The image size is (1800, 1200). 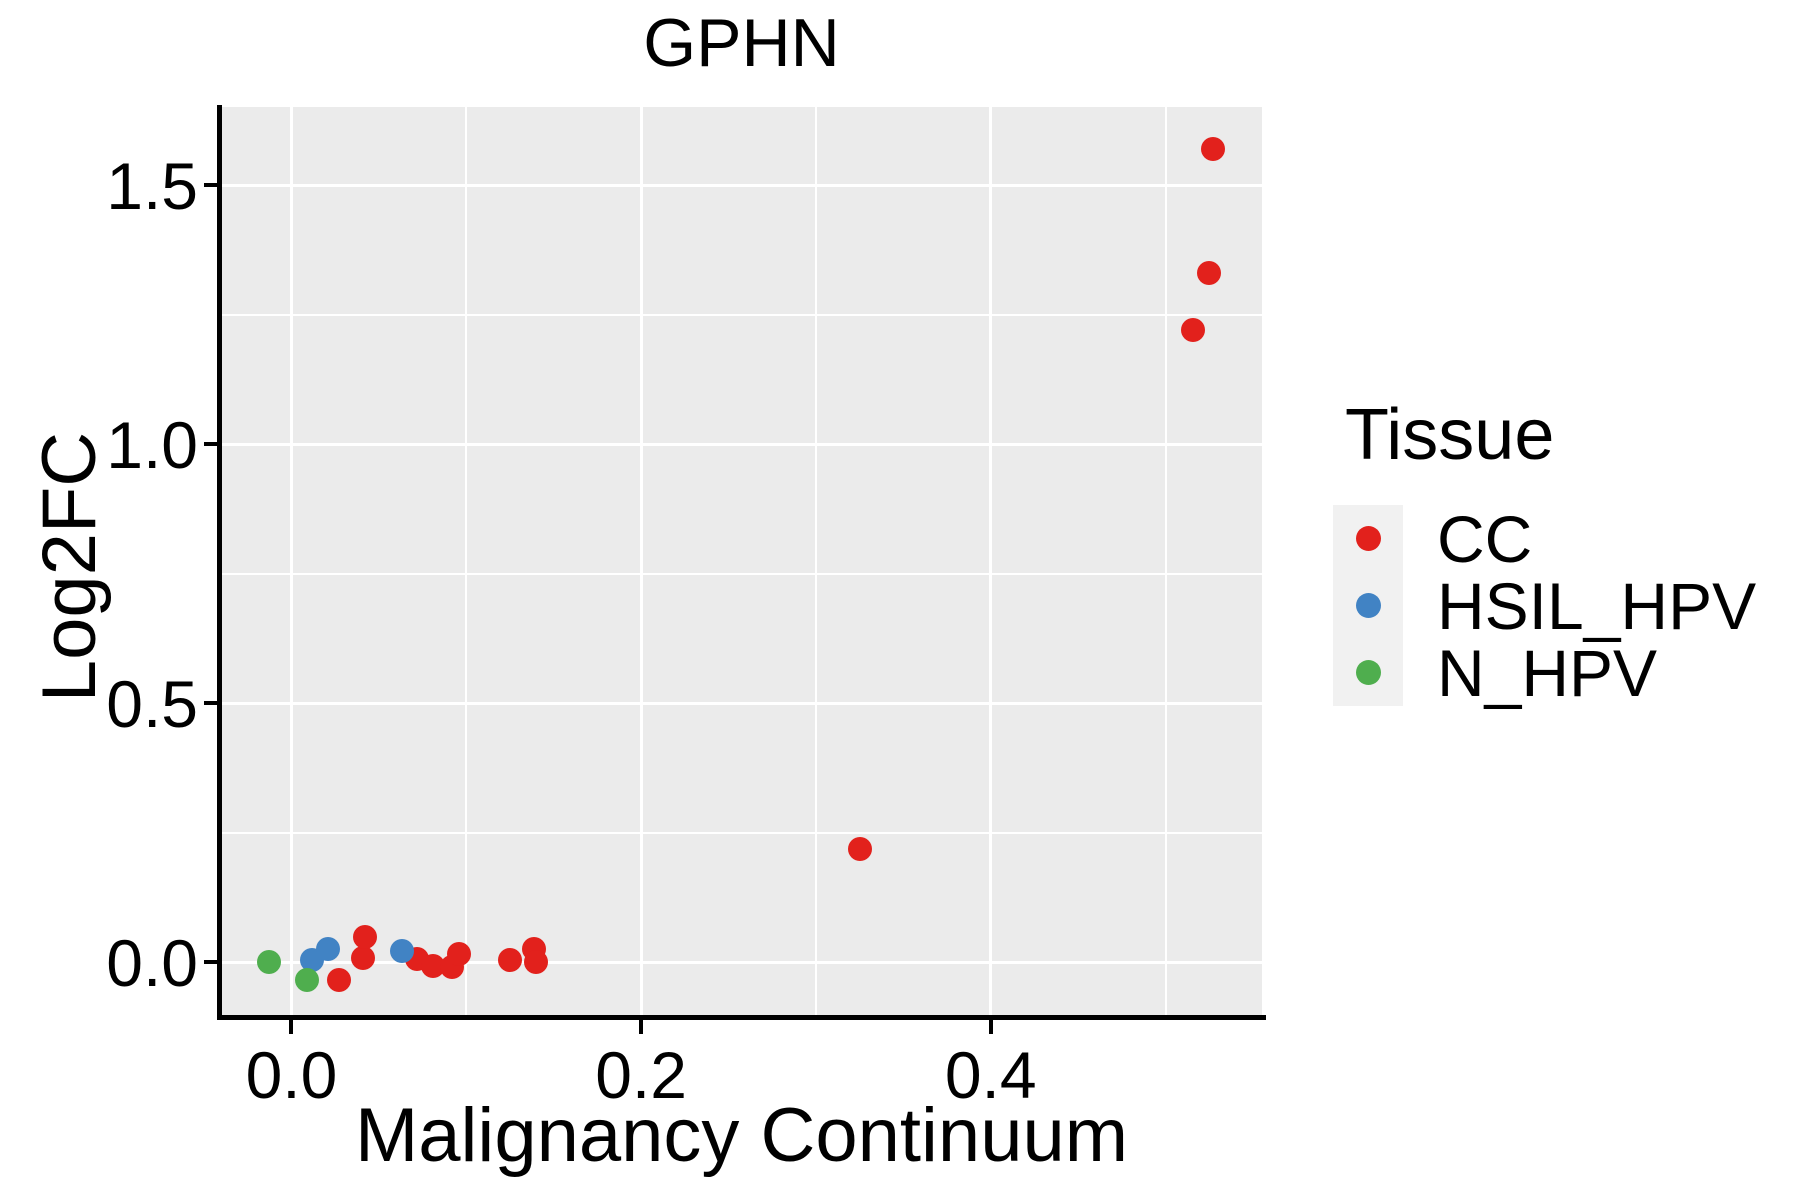 What do you see at coordinates (741, 43) in the screenshot?
I see `chart-title: GPHN` at bounding box center [741, 43].